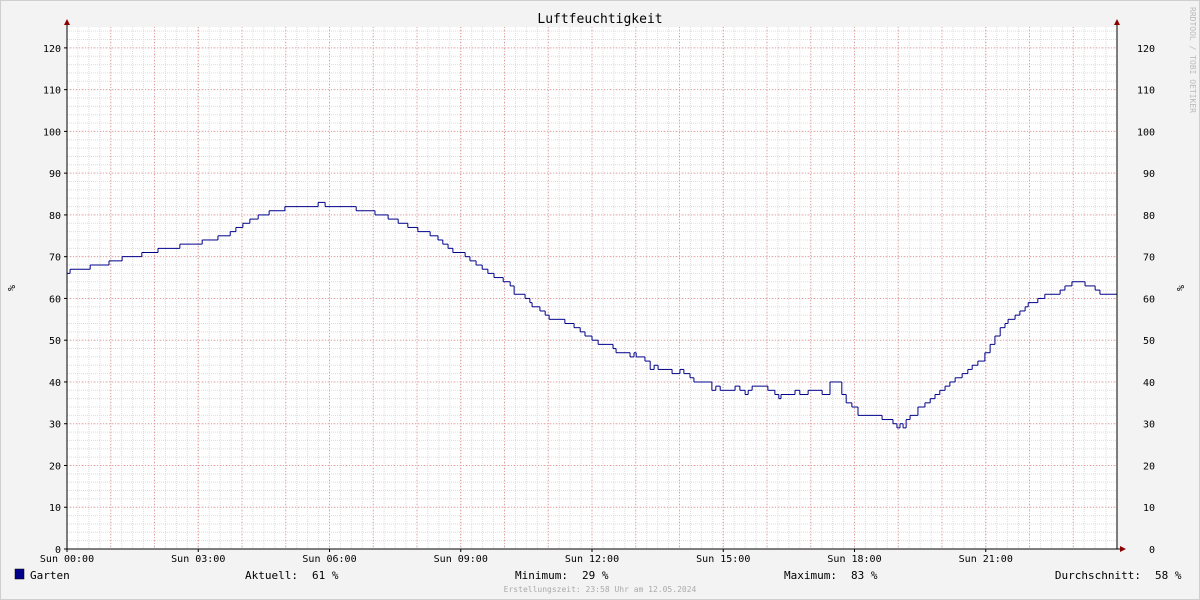  What do you see at coordinates (19, 574) in the screenshot?
I see `legend-swatch` at bounding box center [19, 574].